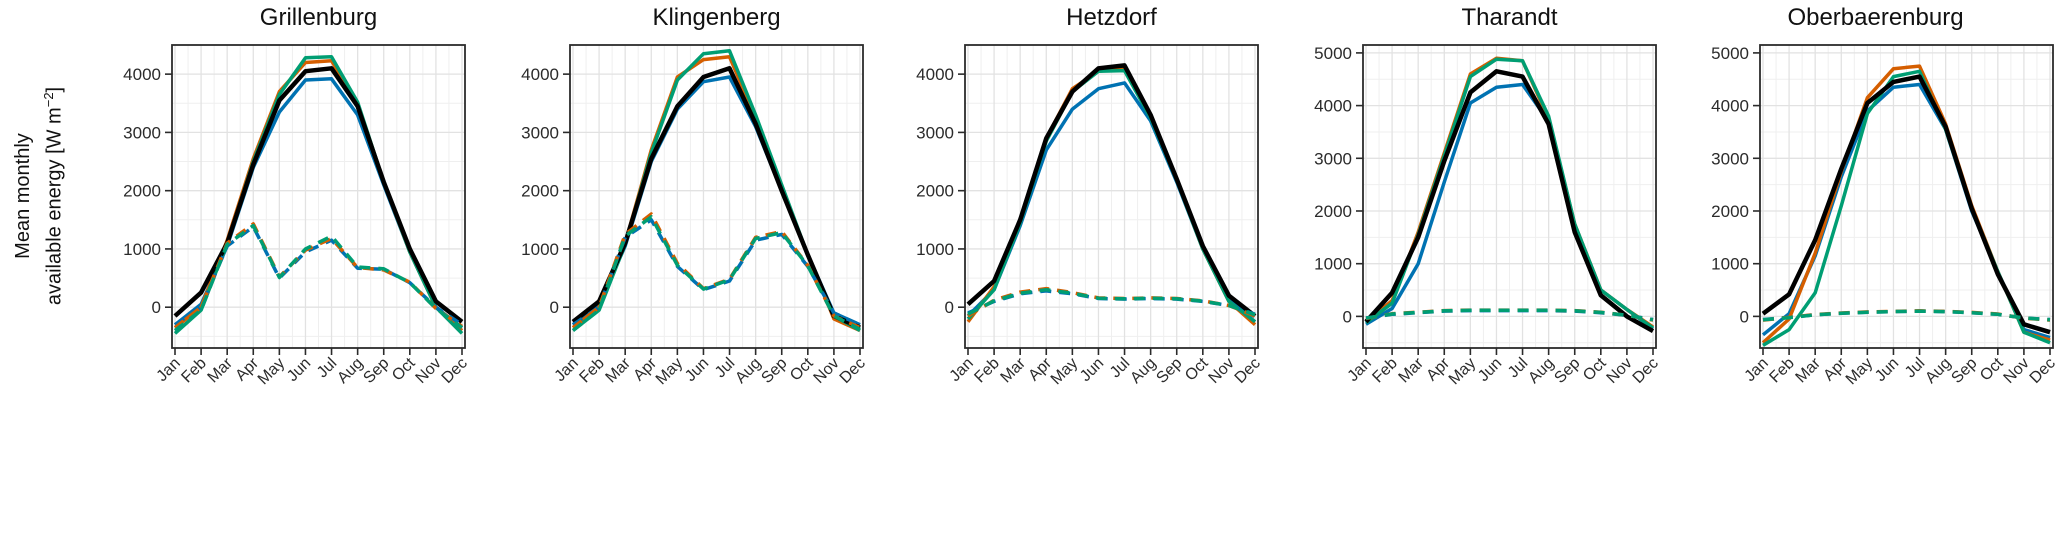 The image size is (2067, 533). Describe the element at coordinates (318, 276) in the screenshot. I see `series-line-raklida_ground` at that location.